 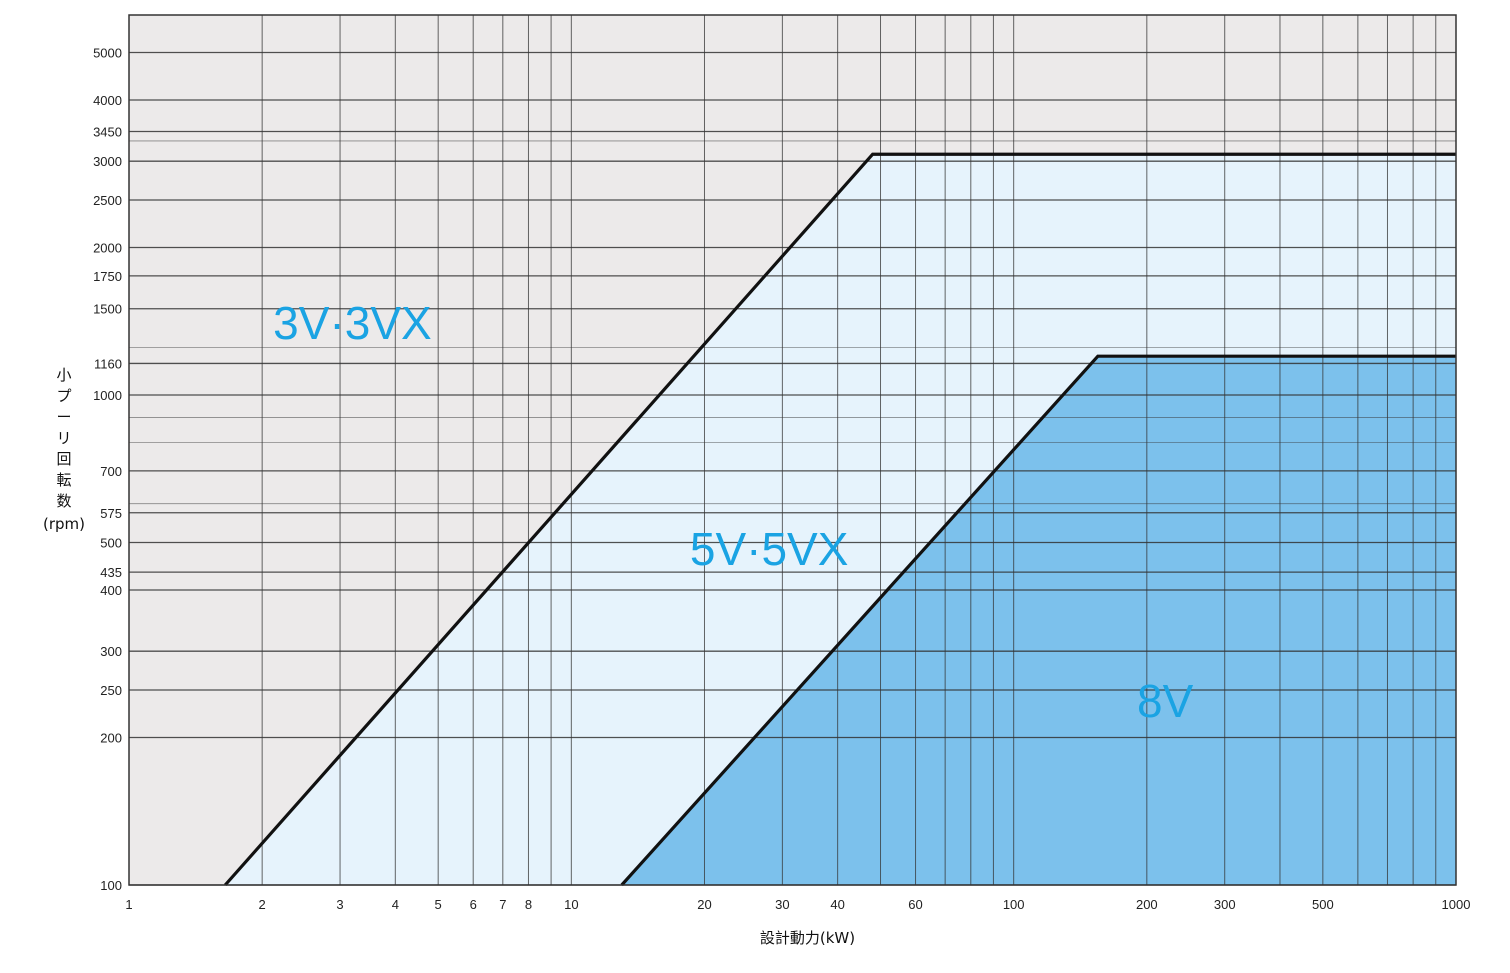 What do you see at coordinates (107, 395) in the screenshot?
I see `y-tick-label: 1000` at bounding box center [107, 395].